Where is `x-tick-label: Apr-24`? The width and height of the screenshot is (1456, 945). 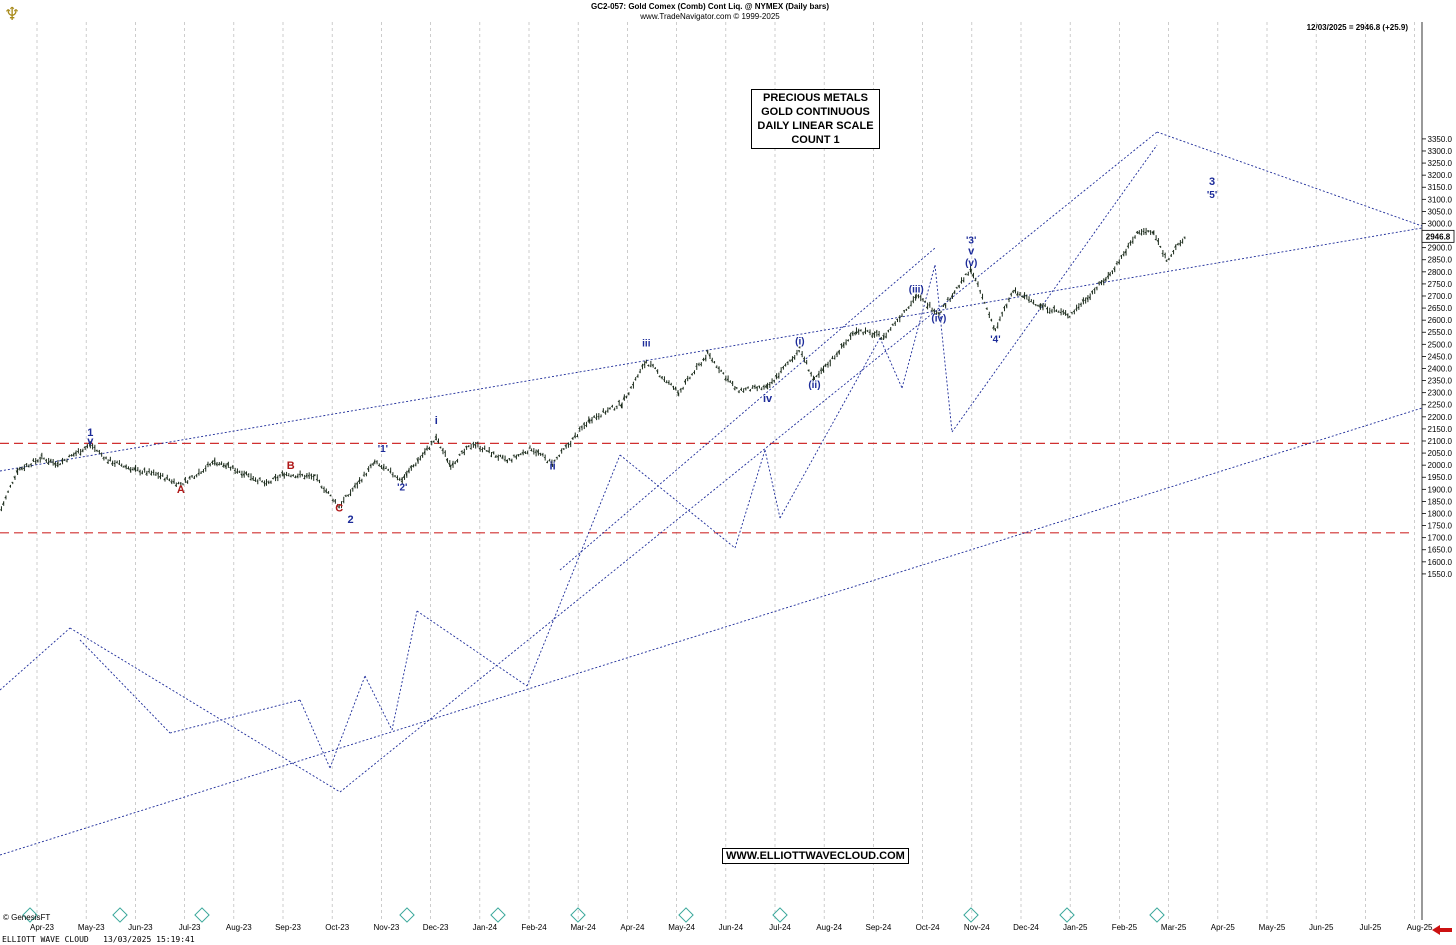 x-tick-label: Apr-24 is located at coordinates (632, 927).